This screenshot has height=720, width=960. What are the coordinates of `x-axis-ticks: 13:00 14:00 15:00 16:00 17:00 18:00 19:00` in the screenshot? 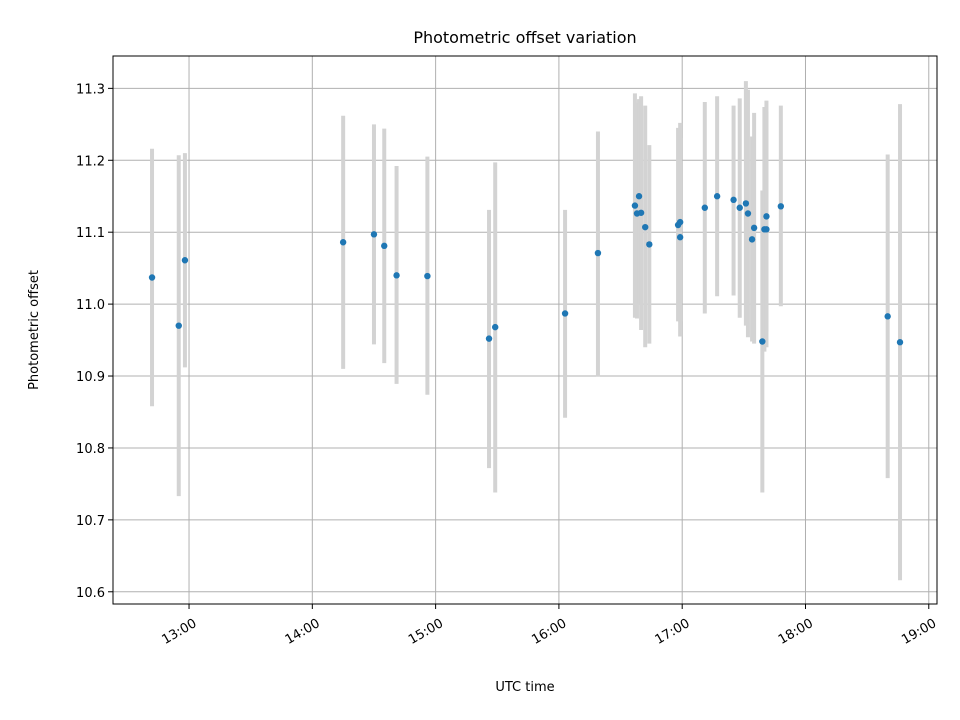 It's located at (549, 626).